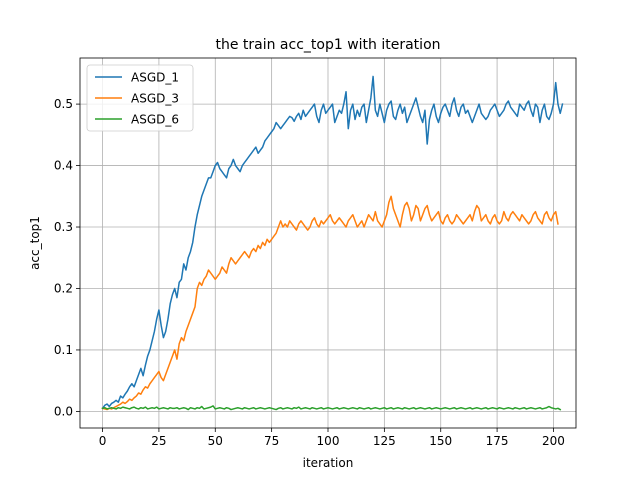 Image resolution: width=640 pixels, height=480 pixels. I want to click on x-tick-label: 175, so click(497, 441).